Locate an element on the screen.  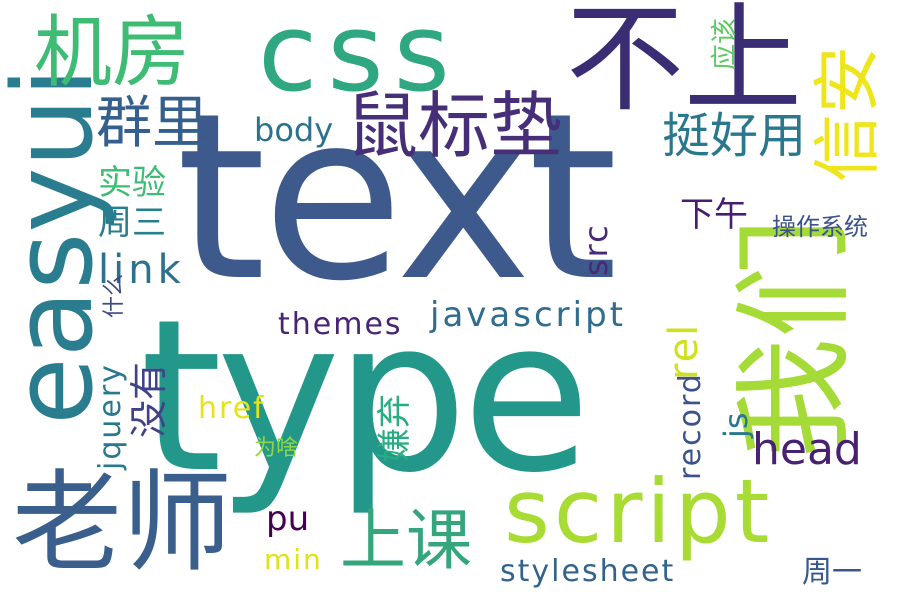
word-shiyan: 实验 is located at coordinates (132, 183).